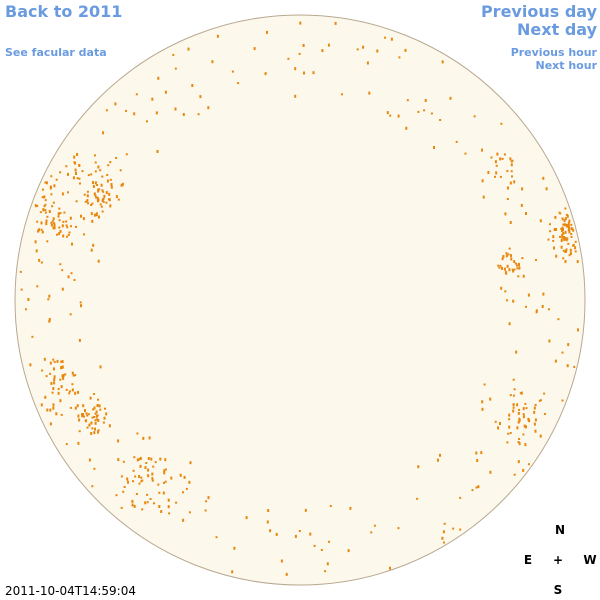  Describe the element at coordinates (539, 11) in the screenshot. I see `previous-day-link: Previous day` at that location.